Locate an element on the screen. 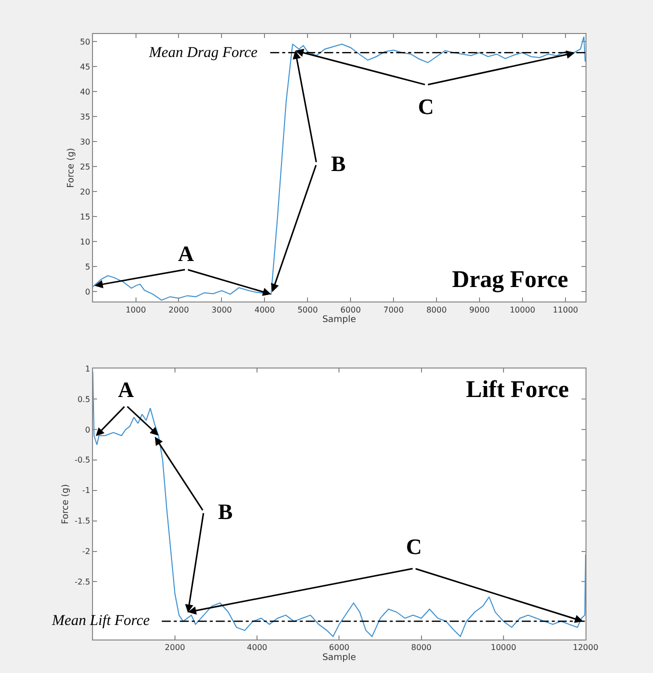  y-tick-label: 40 is located at coordinates (85, 91).